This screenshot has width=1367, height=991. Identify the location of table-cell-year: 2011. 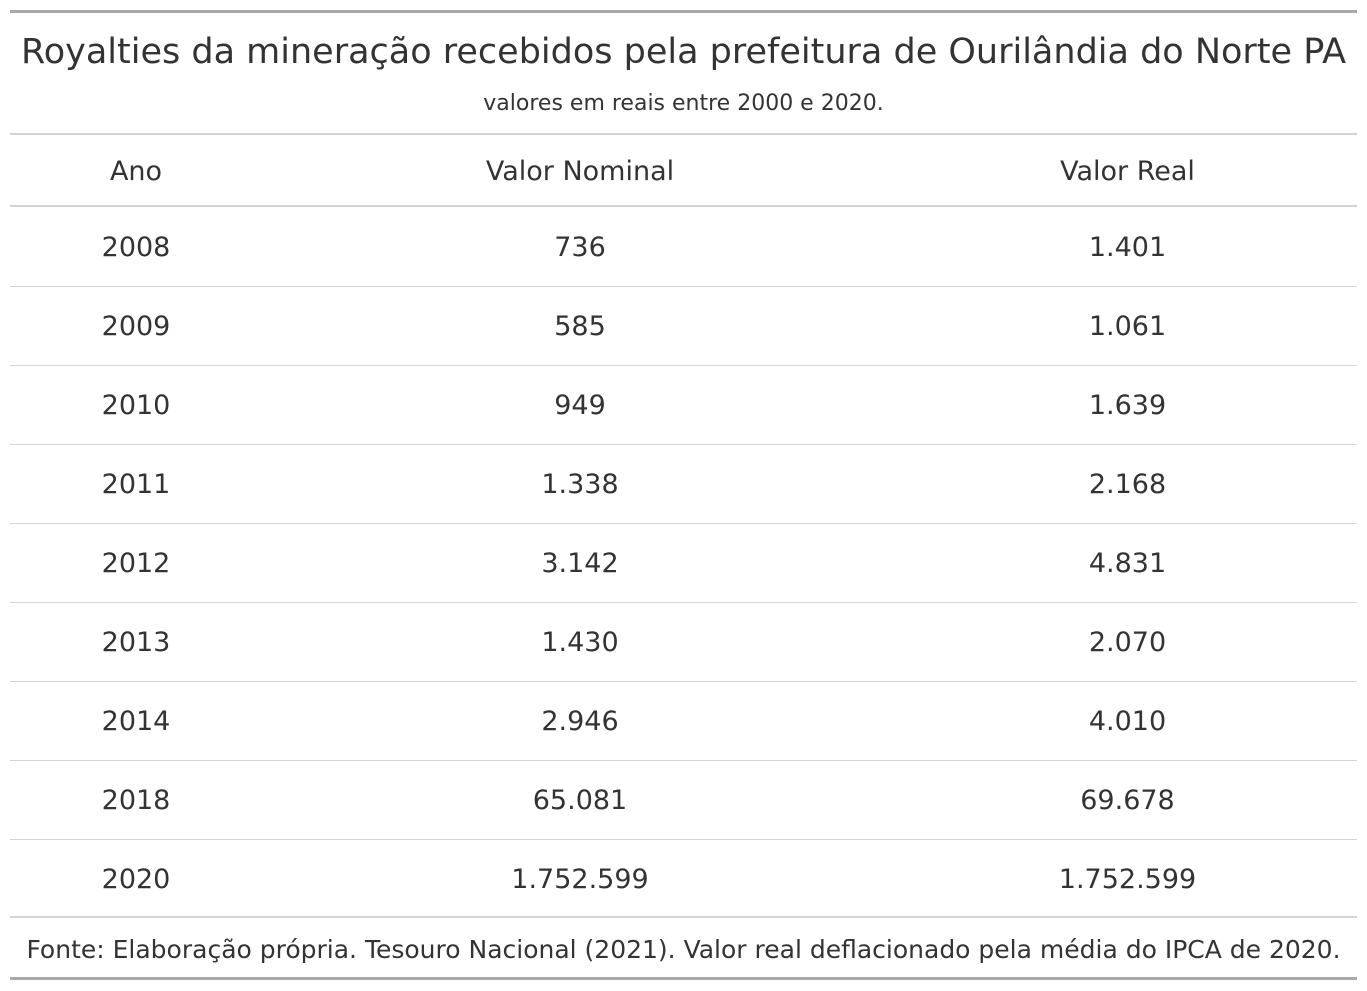
(136, 484).